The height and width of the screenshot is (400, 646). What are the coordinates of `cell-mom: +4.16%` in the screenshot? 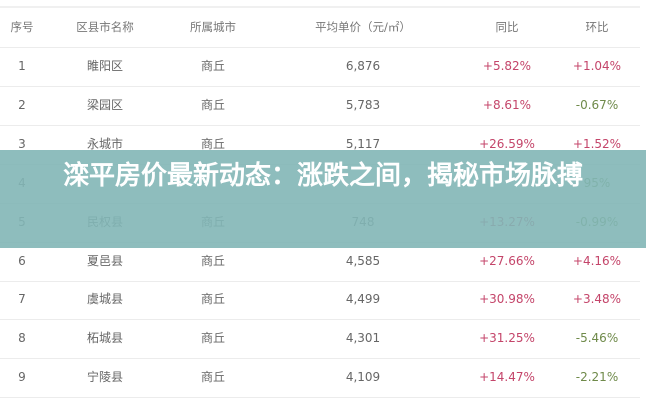 It's located at (597, 260).